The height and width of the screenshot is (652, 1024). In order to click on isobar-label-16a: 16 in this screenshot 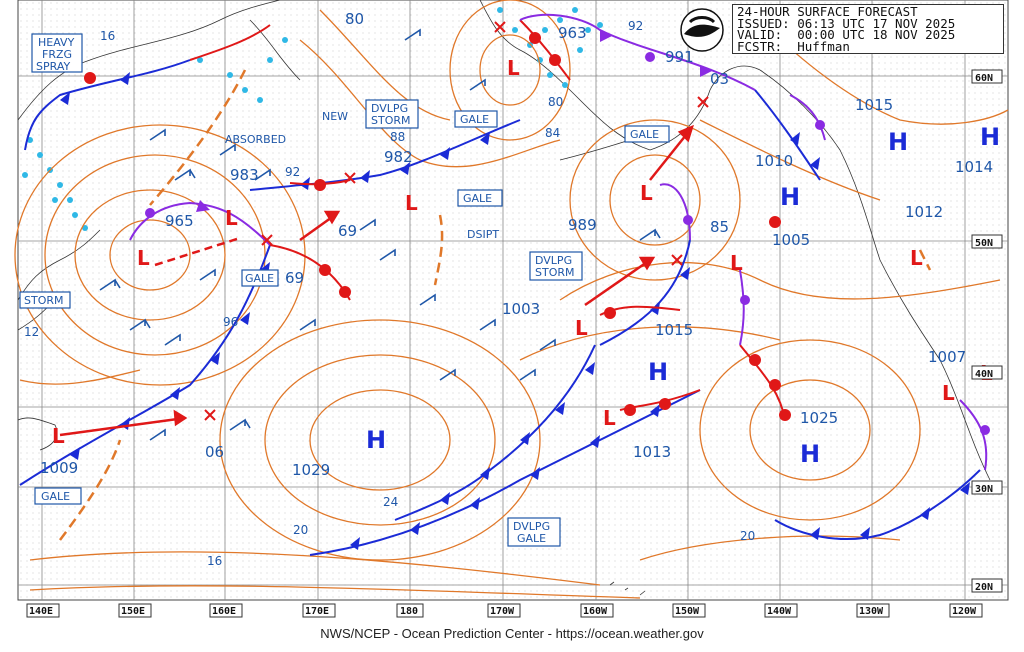, I will do `click(107, 36)`.